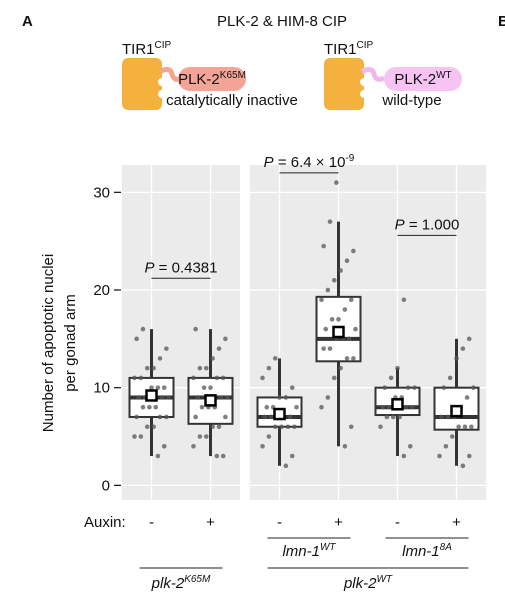  Describe the element at coordinates (101, 192) in the screenshot. I see `y-tick-label: 30` at that location.